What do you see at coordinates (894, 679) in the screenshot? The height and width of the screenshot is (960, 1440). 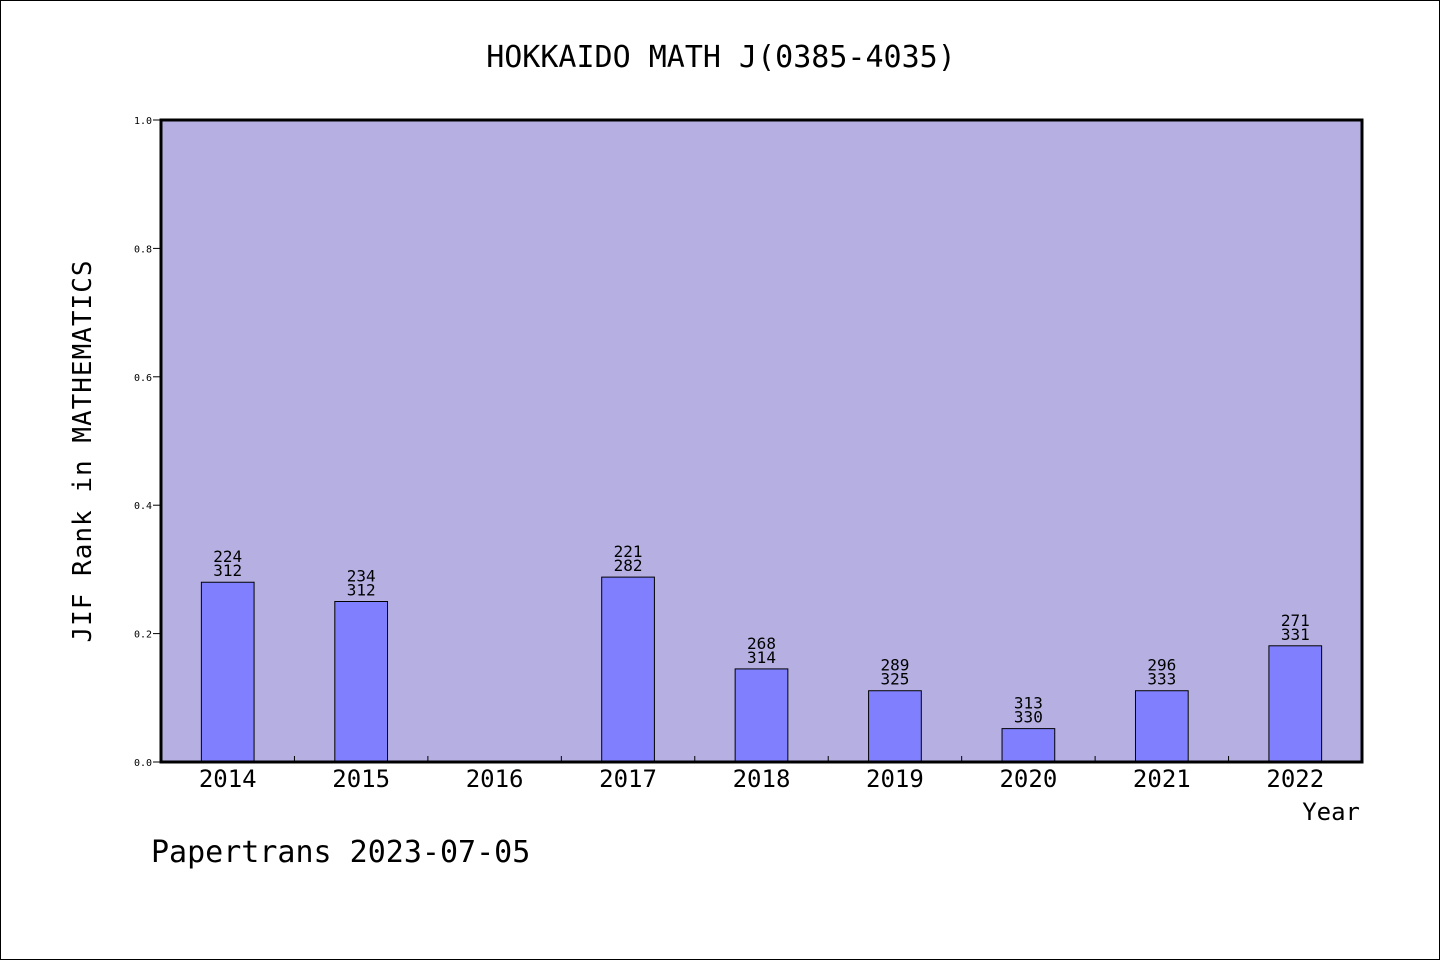 I see `data-label: 325` at bounding box center [894, 679].